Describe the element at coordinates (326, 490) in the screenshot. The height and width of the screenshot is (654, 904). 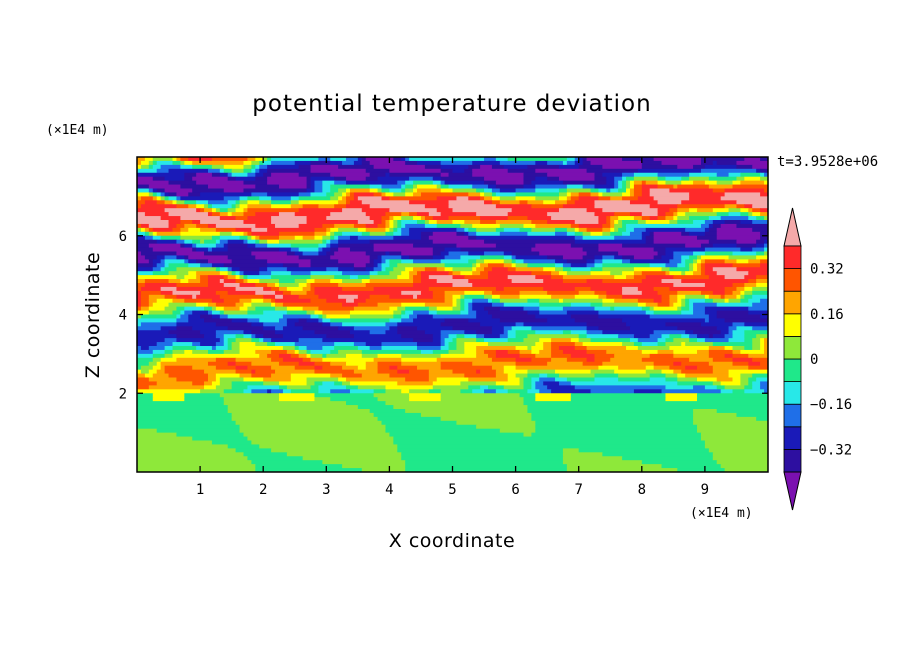
I see `x-tick-label: 3` at that location.